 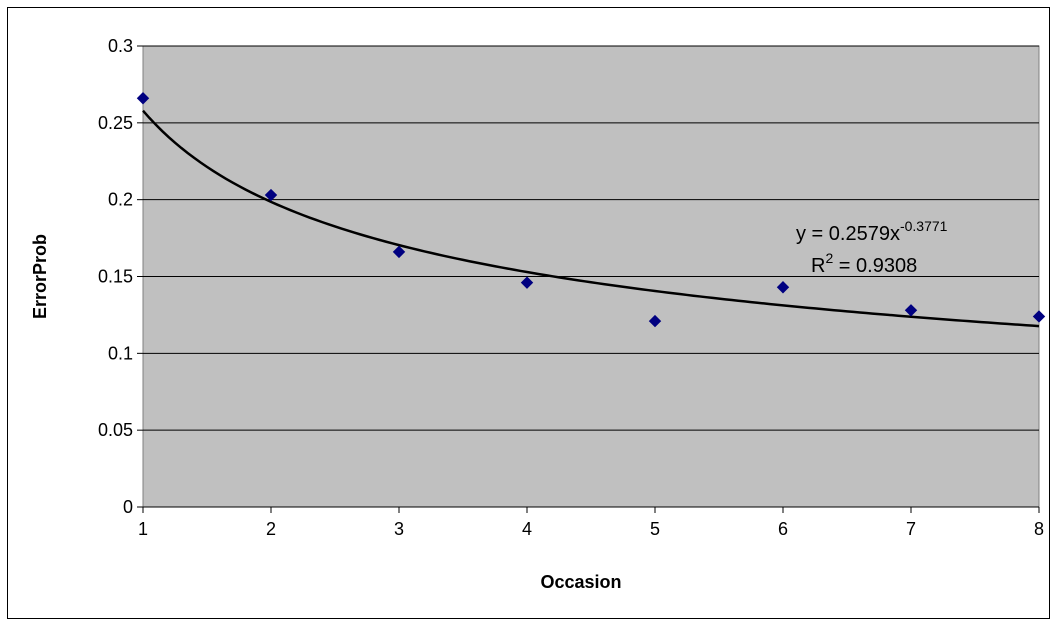 What do you see at coordinates (399, 529) in the screenshot?
I see `x-tick-label: 3` at bounding box center [399, 529].